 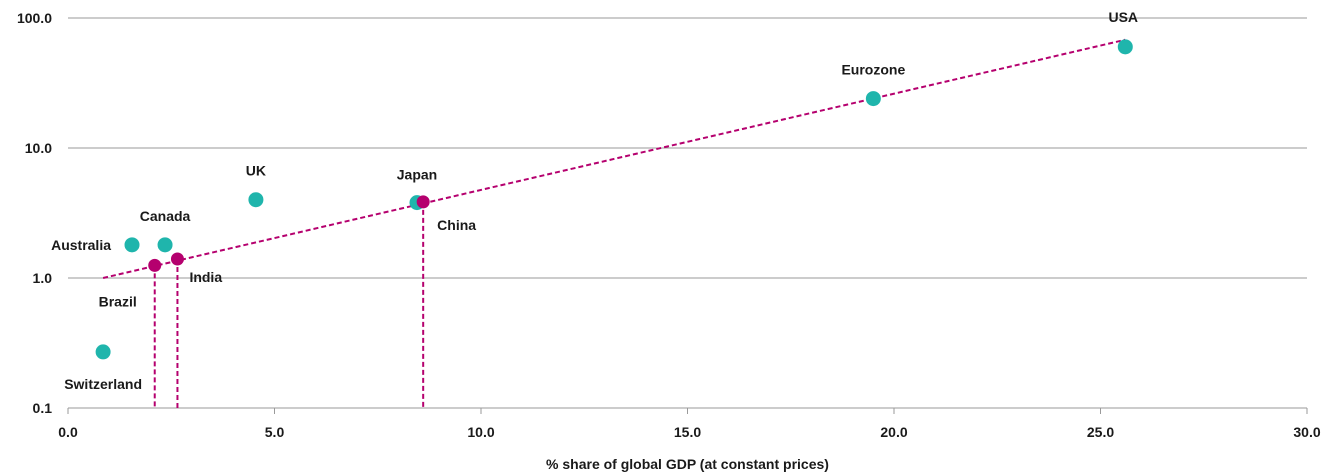 I want to click on x-tick-label: 15.0, so click(x=687, y=432).